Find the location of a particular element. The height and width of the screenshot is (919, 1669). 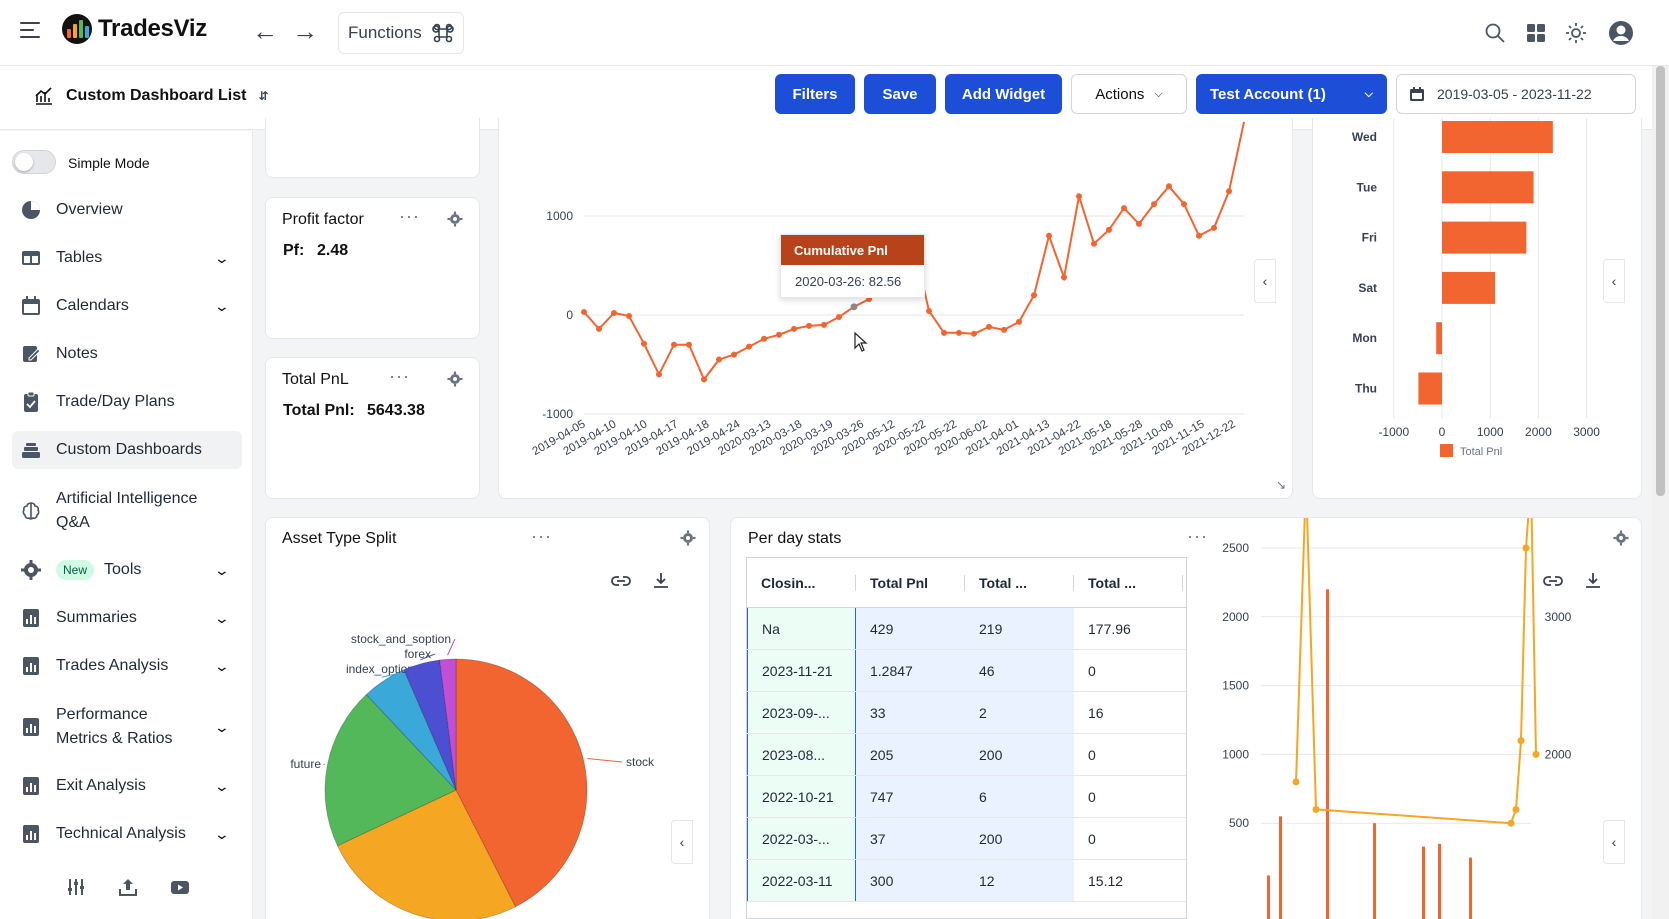

column-header: Total Pnl is located at coordinates (910, 582).